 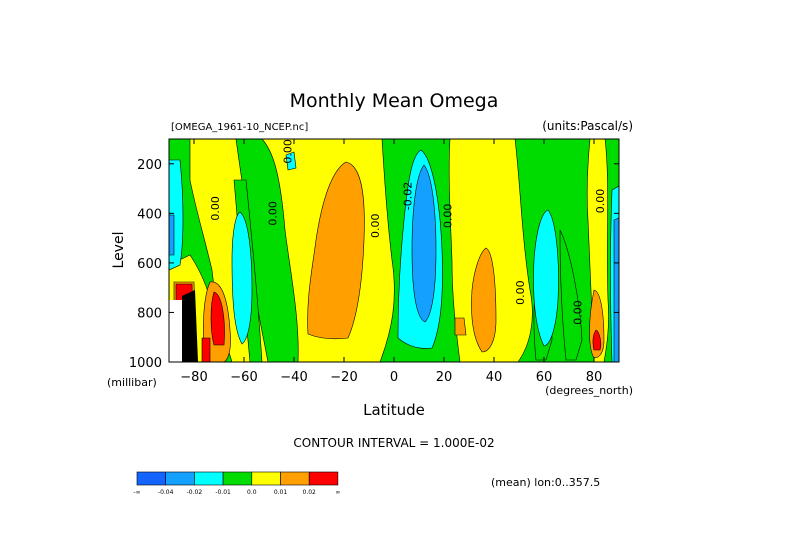 I want to click on x-tick-label: −20, so click(x=343, y=377).